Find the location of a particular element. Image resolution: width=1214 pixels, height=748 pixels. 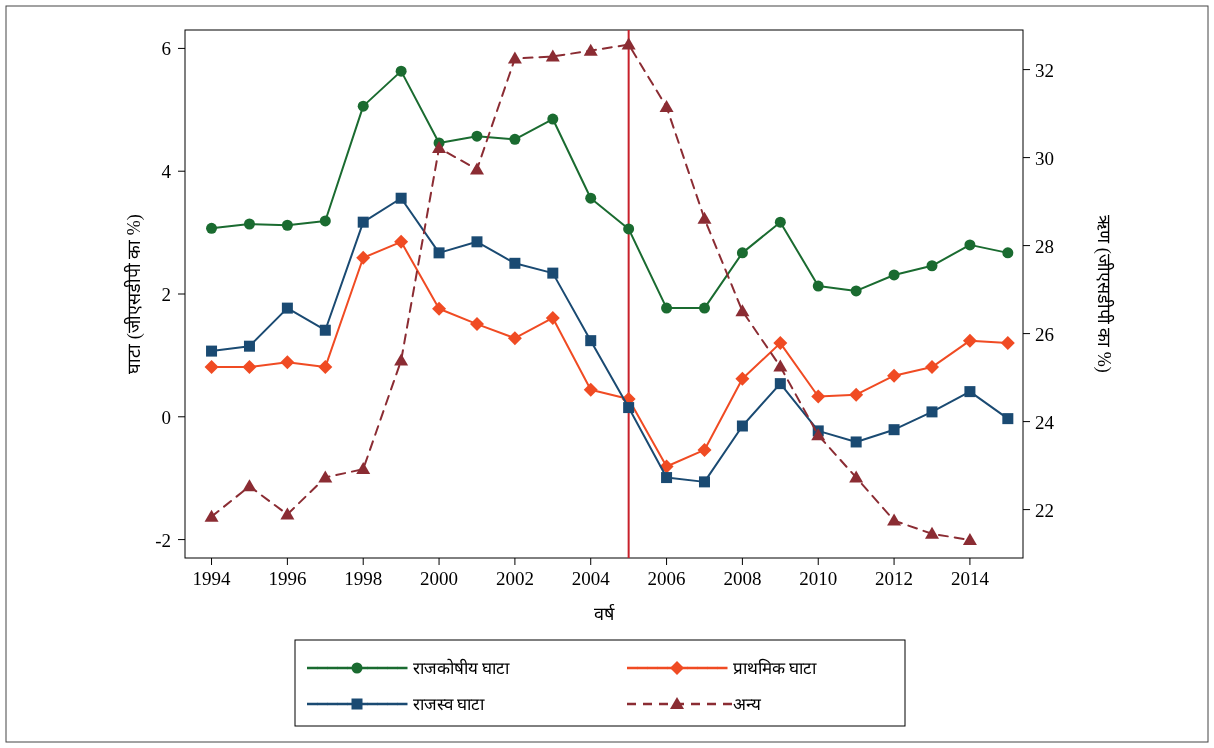

legend-label: प्राथमिक घाटा is located at coordinates (775, 668).